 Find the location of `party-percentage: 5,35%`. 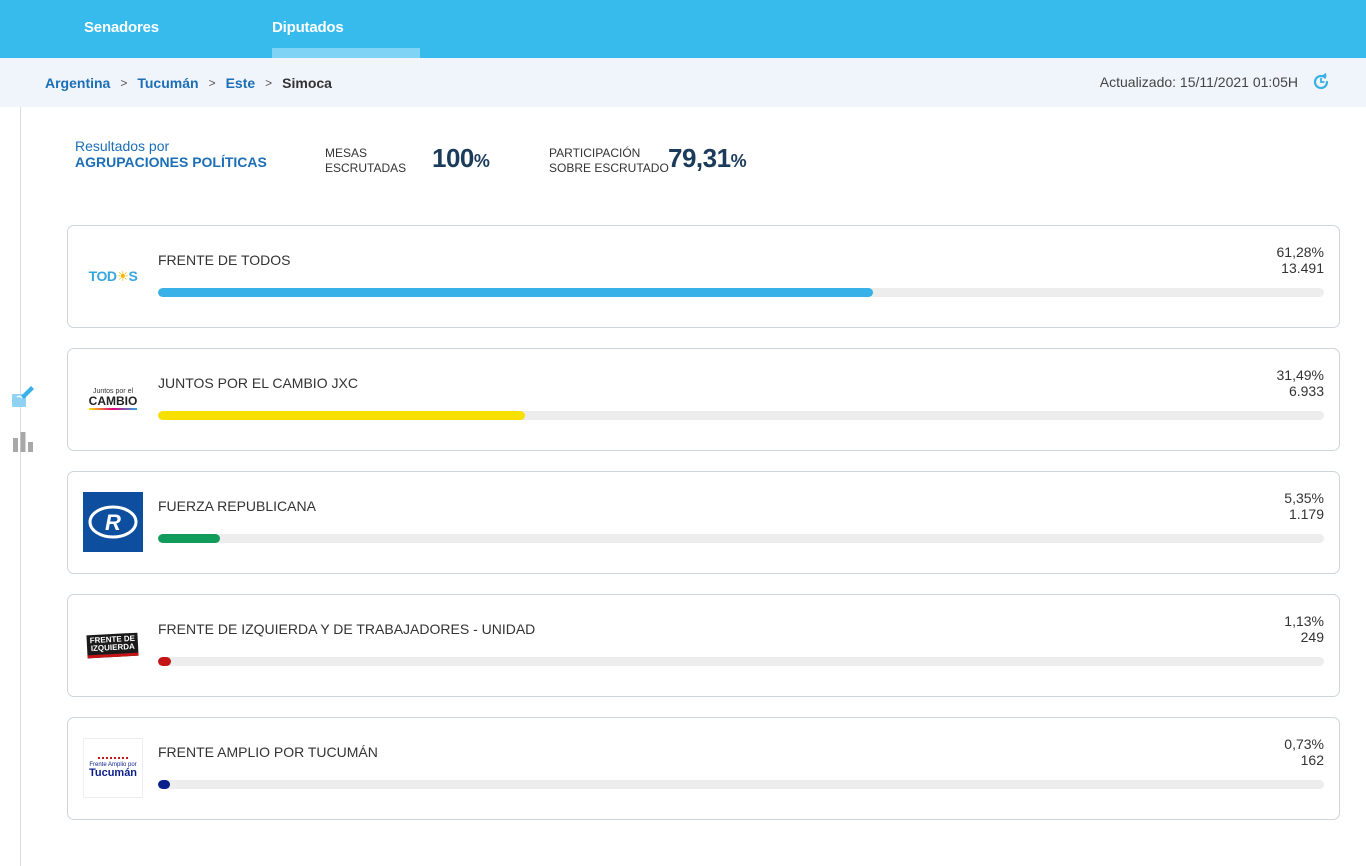

party-percentage: 5,35% is located at coordinates (1304, 498).